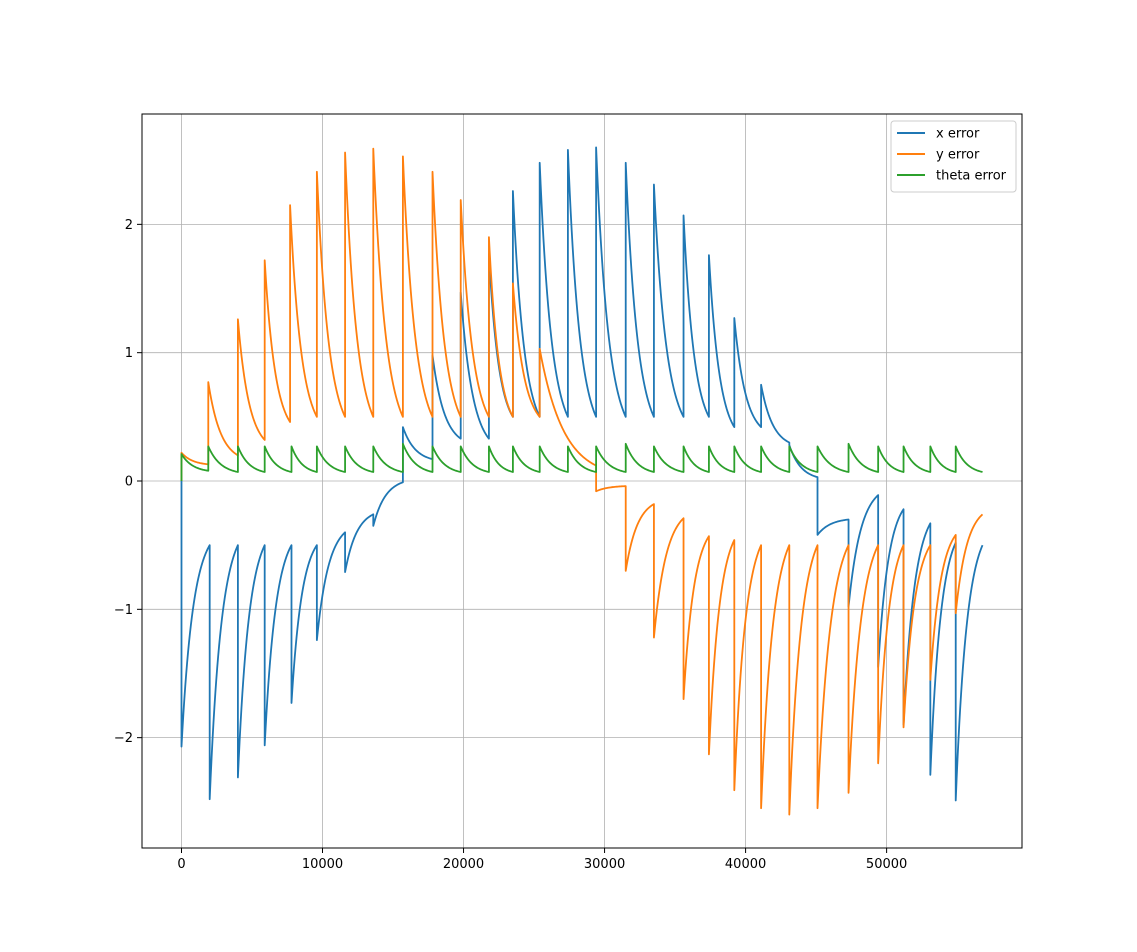 Image resolution: width=1137 pixels, height=952 pixels. Describe the element at coordinates (745, 864) in the screenshot. I see `x-tick-label: 40000` at that location.